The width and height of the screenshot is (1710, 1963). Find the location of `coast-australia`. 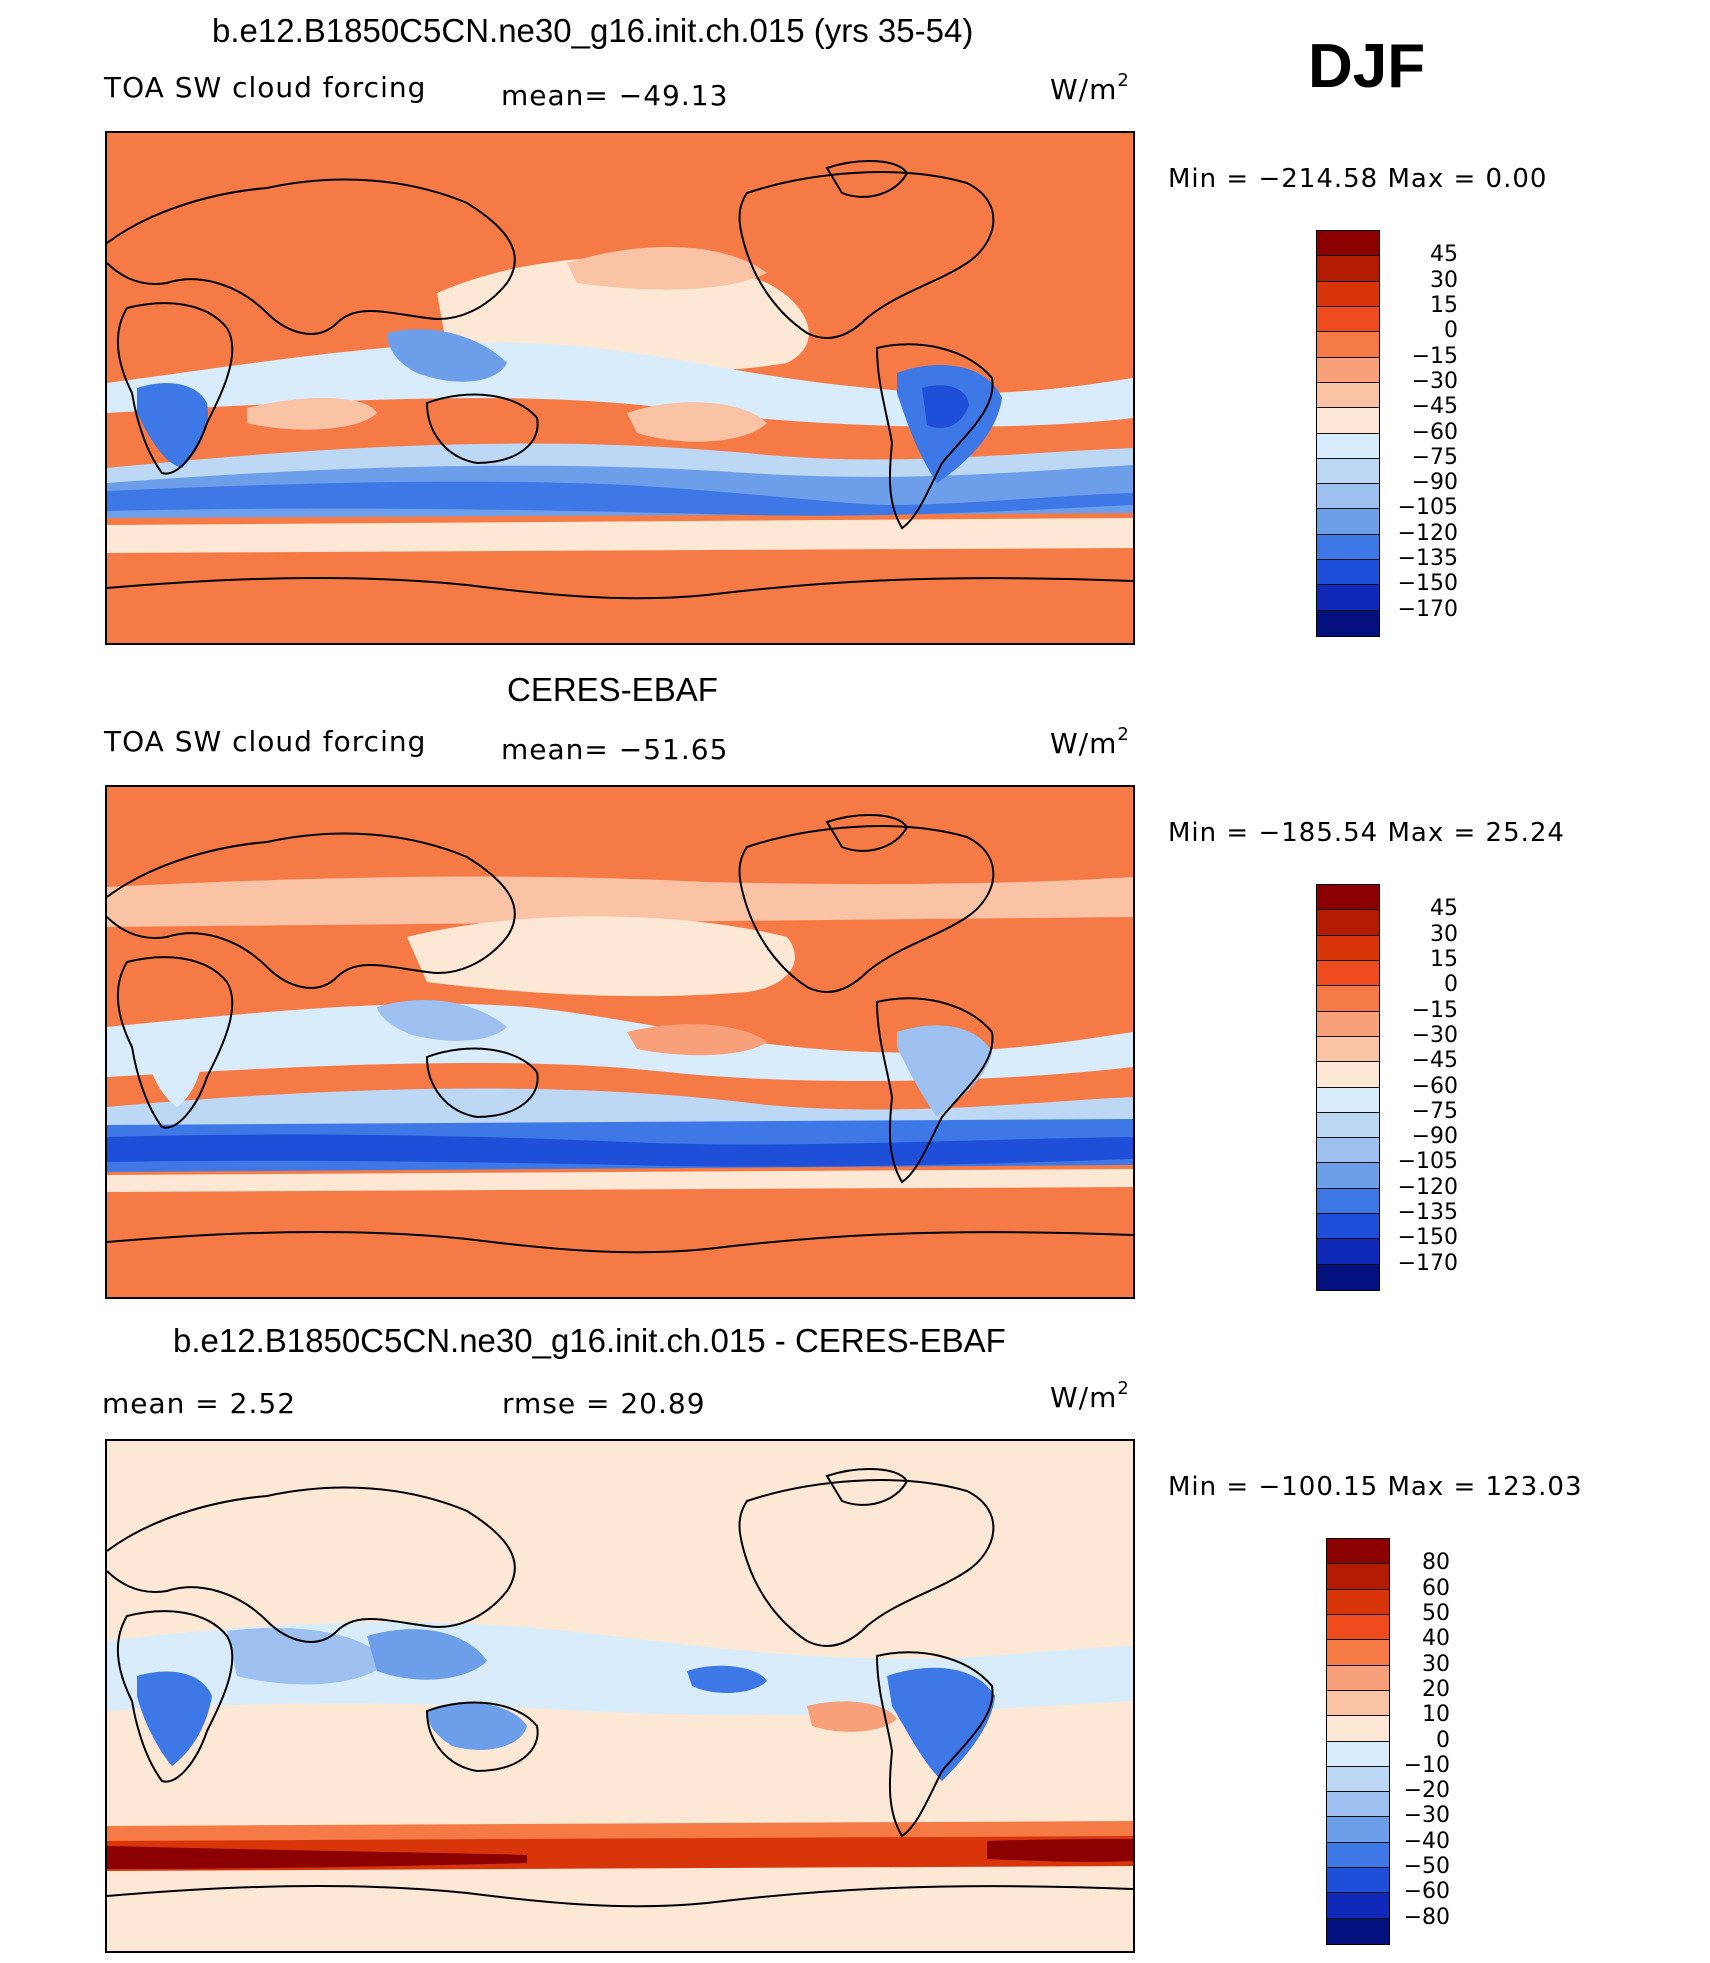

coast-australia is located at coordinates (482, 429).